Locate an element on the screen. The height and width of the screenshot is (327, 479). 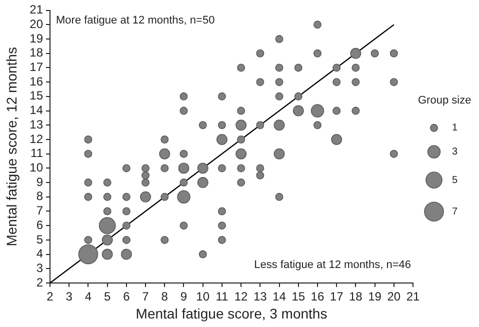
x-tick-label: 4 is located at coordinates (88, 297).